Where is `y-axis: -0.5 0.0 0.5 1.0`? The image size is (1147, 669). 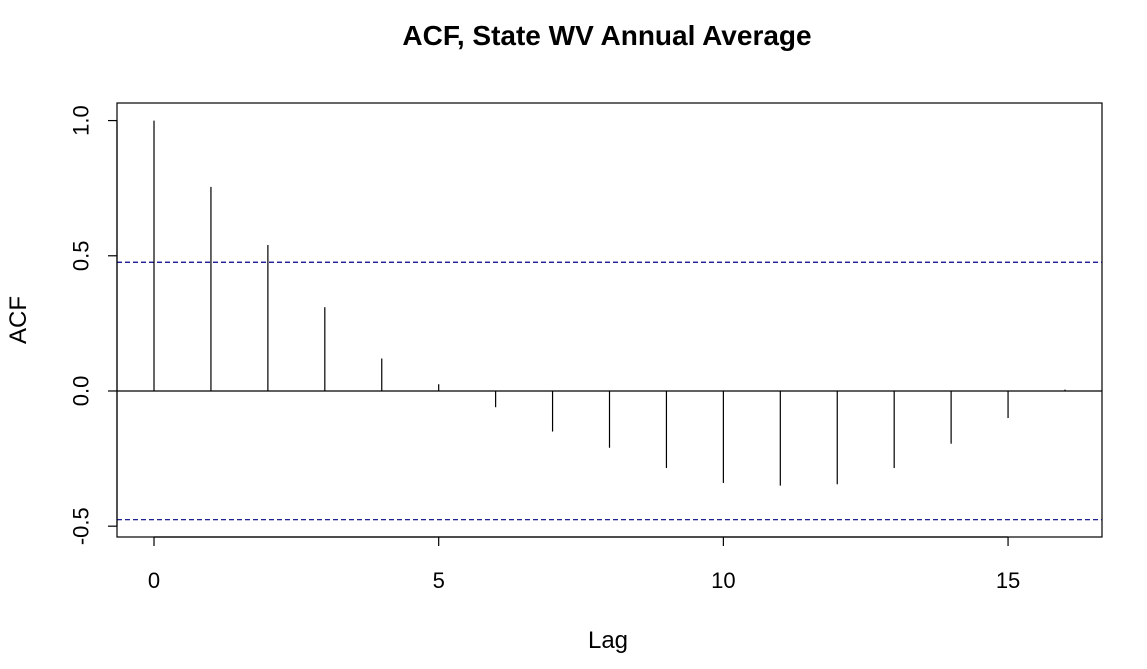
y-axis: -0.5 0.0 0.5 1.0 is located at coordinates (93, 325).